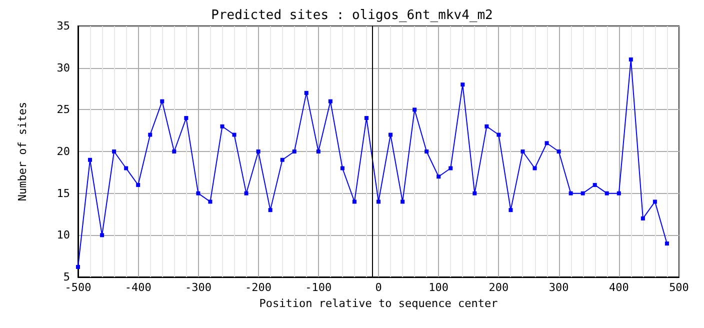 The height and width of the screenshot is (328, 704). What do you see at coordinates (679, 287) in the screenshot?
I see `x-tick-label: 500` at bounding box center [679, 287].